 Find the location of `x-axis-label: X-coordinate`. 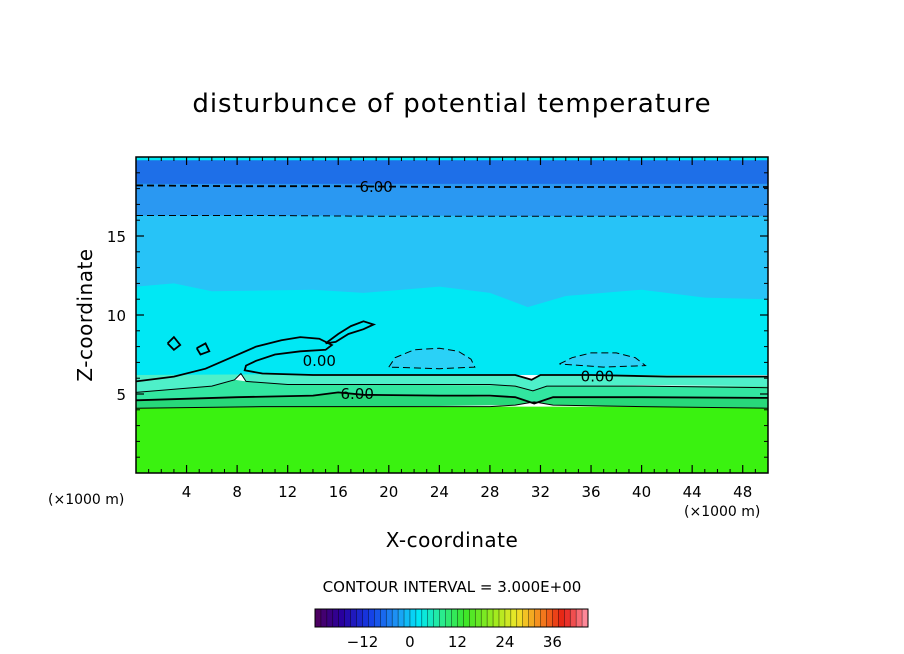

x-axis-label: X-coordinate is located at coordinates (452, 540).